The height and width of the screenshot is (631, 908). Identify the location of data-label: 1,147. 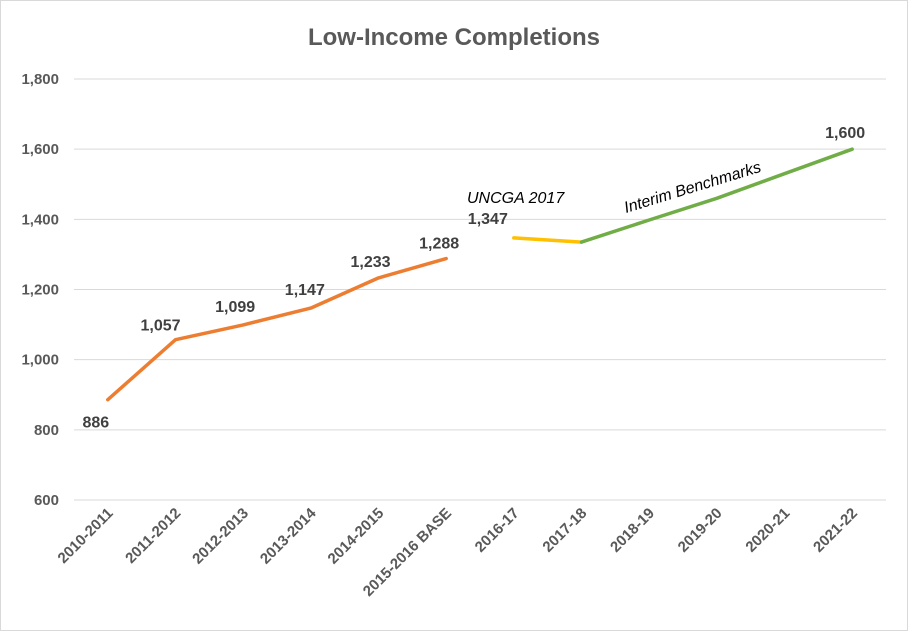
(305, 290).